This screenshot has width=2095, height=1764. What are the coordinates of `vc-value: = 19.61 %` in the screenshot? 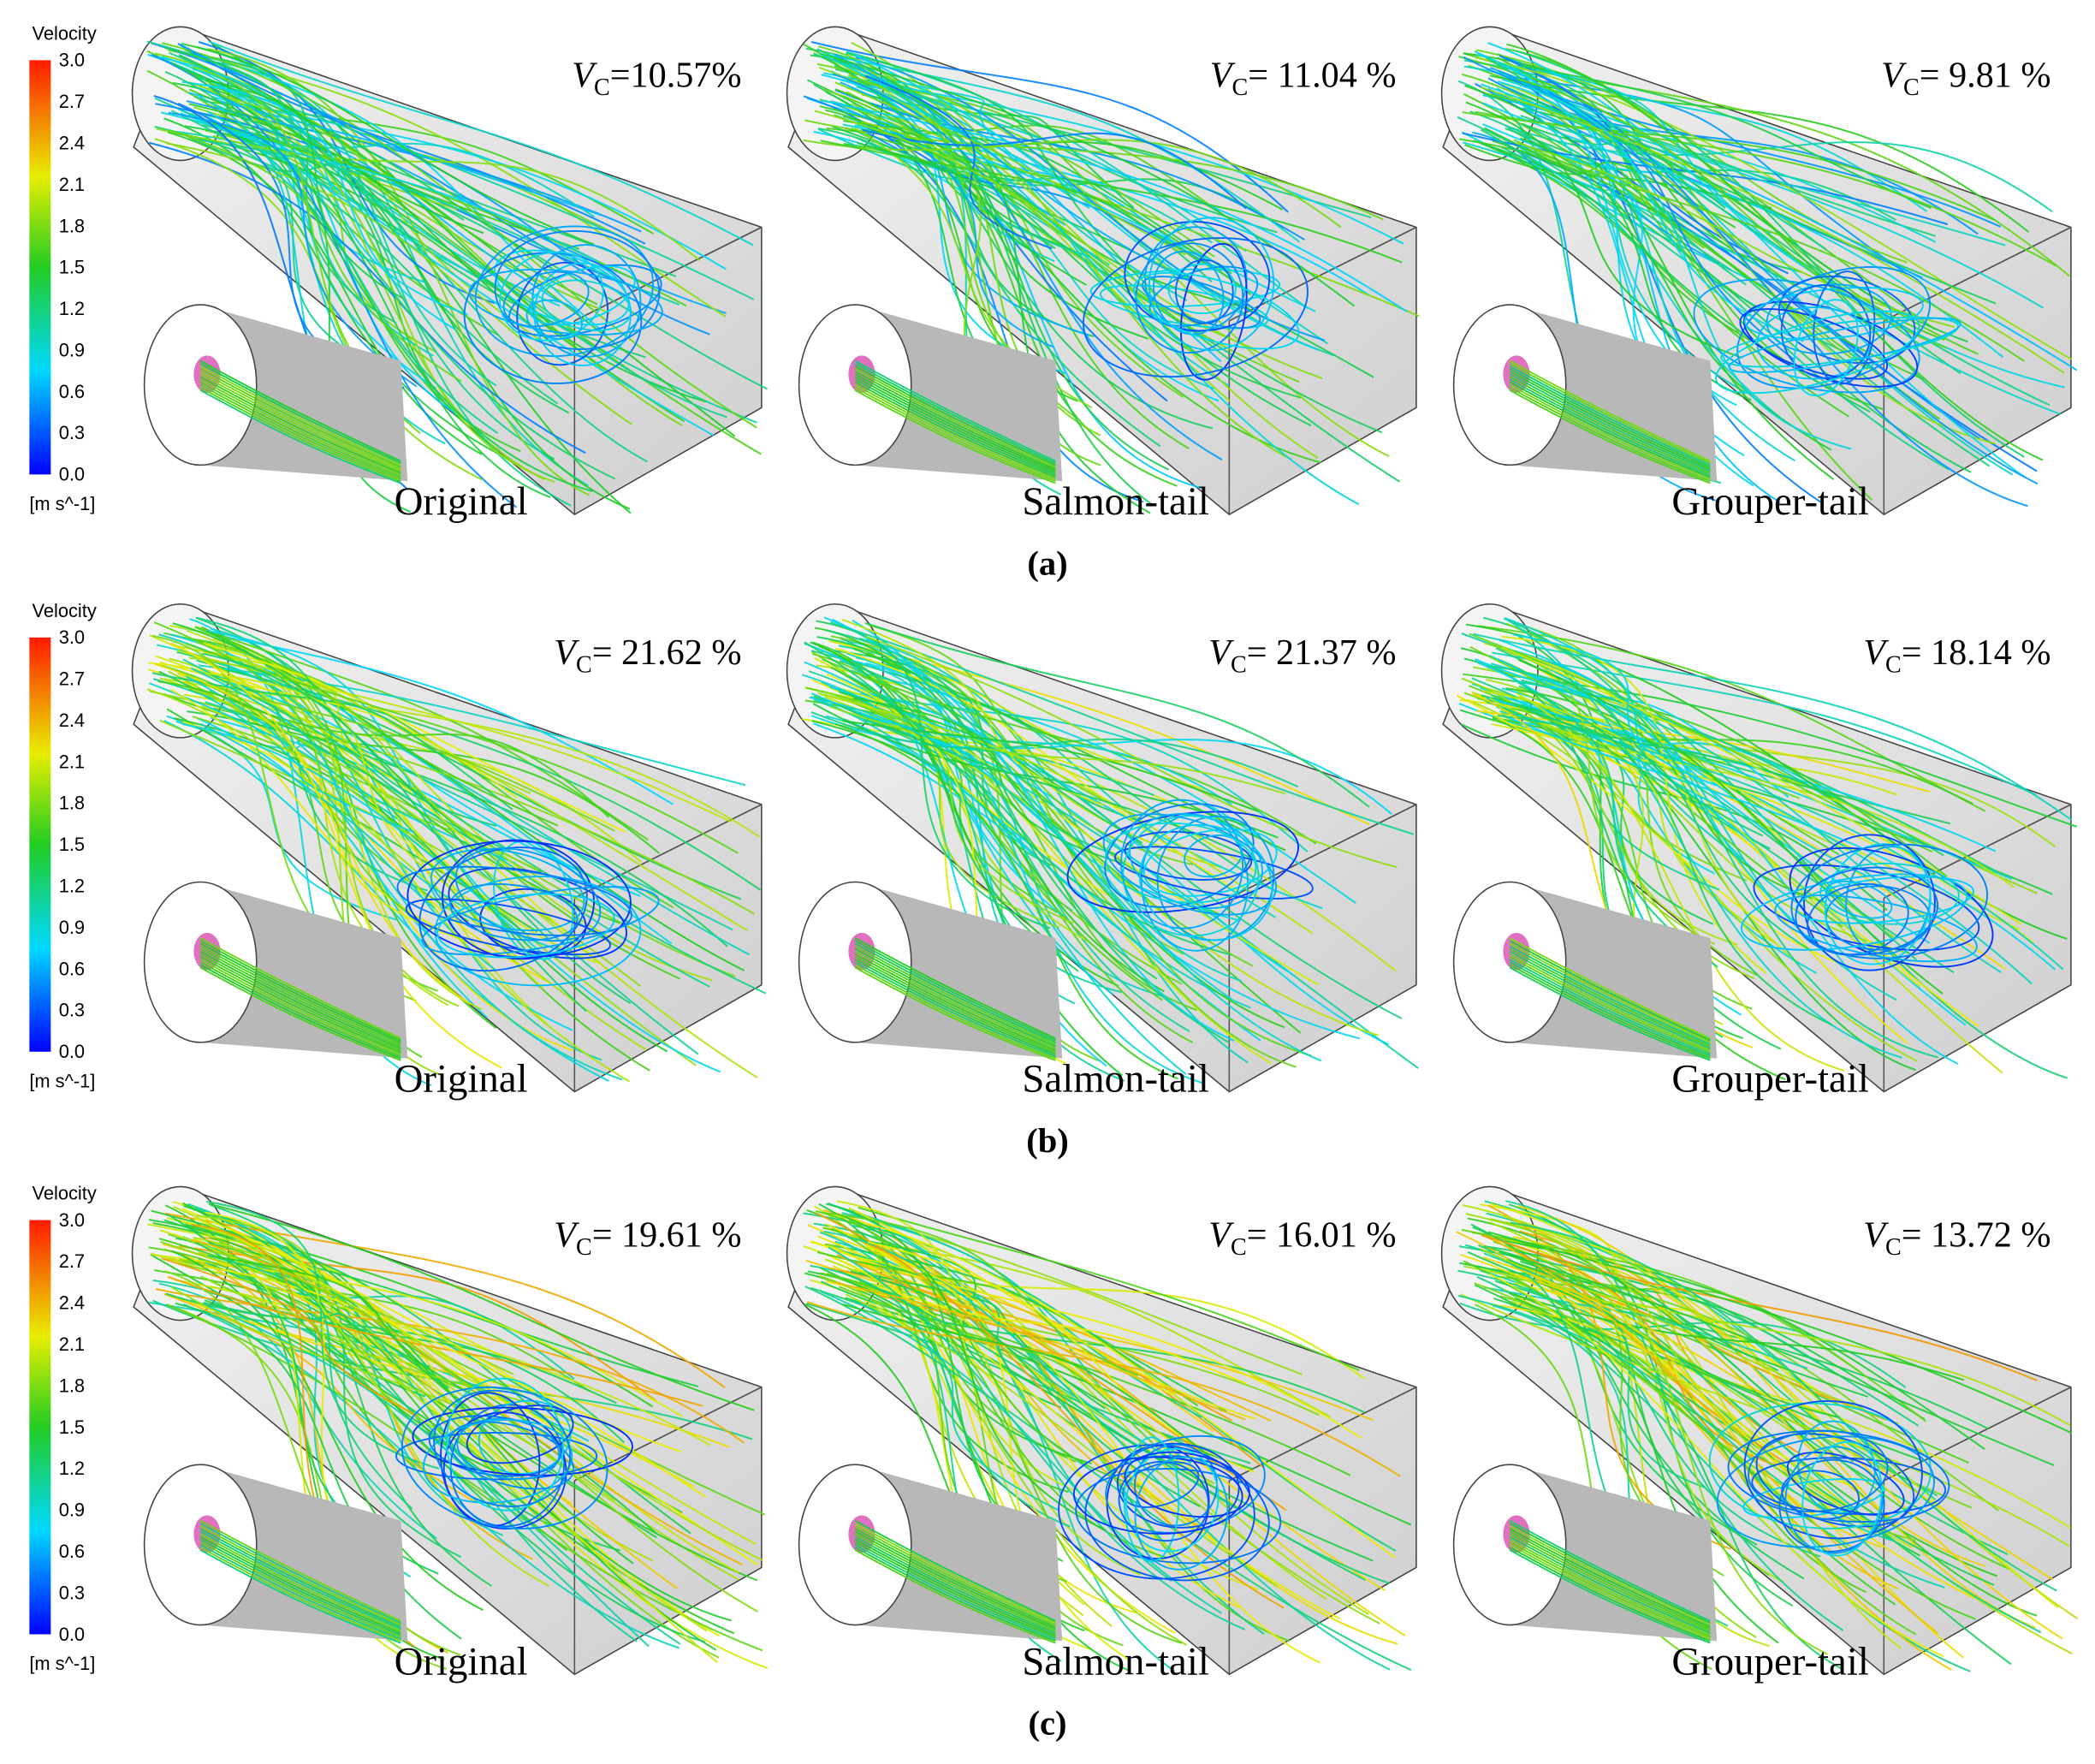 It's located at (667, 1235).